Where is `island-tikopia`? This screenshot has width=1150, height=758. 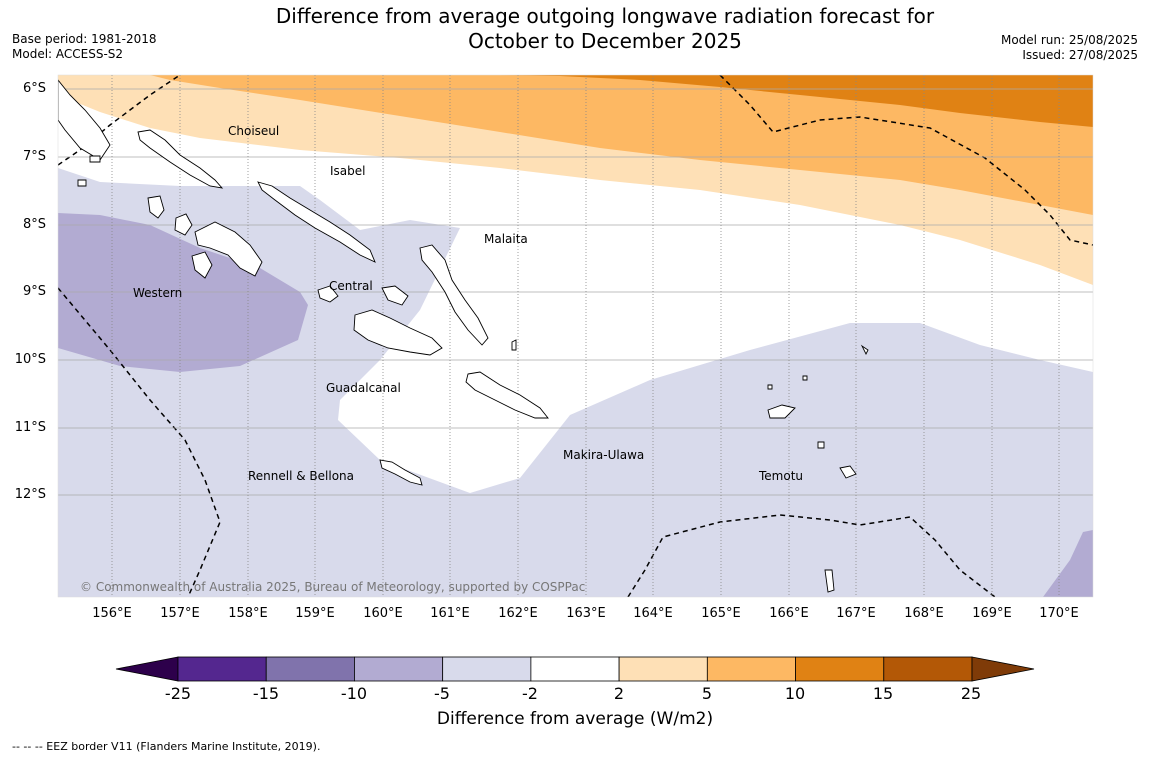
island-tikopia is located at coordinates (829, 581).